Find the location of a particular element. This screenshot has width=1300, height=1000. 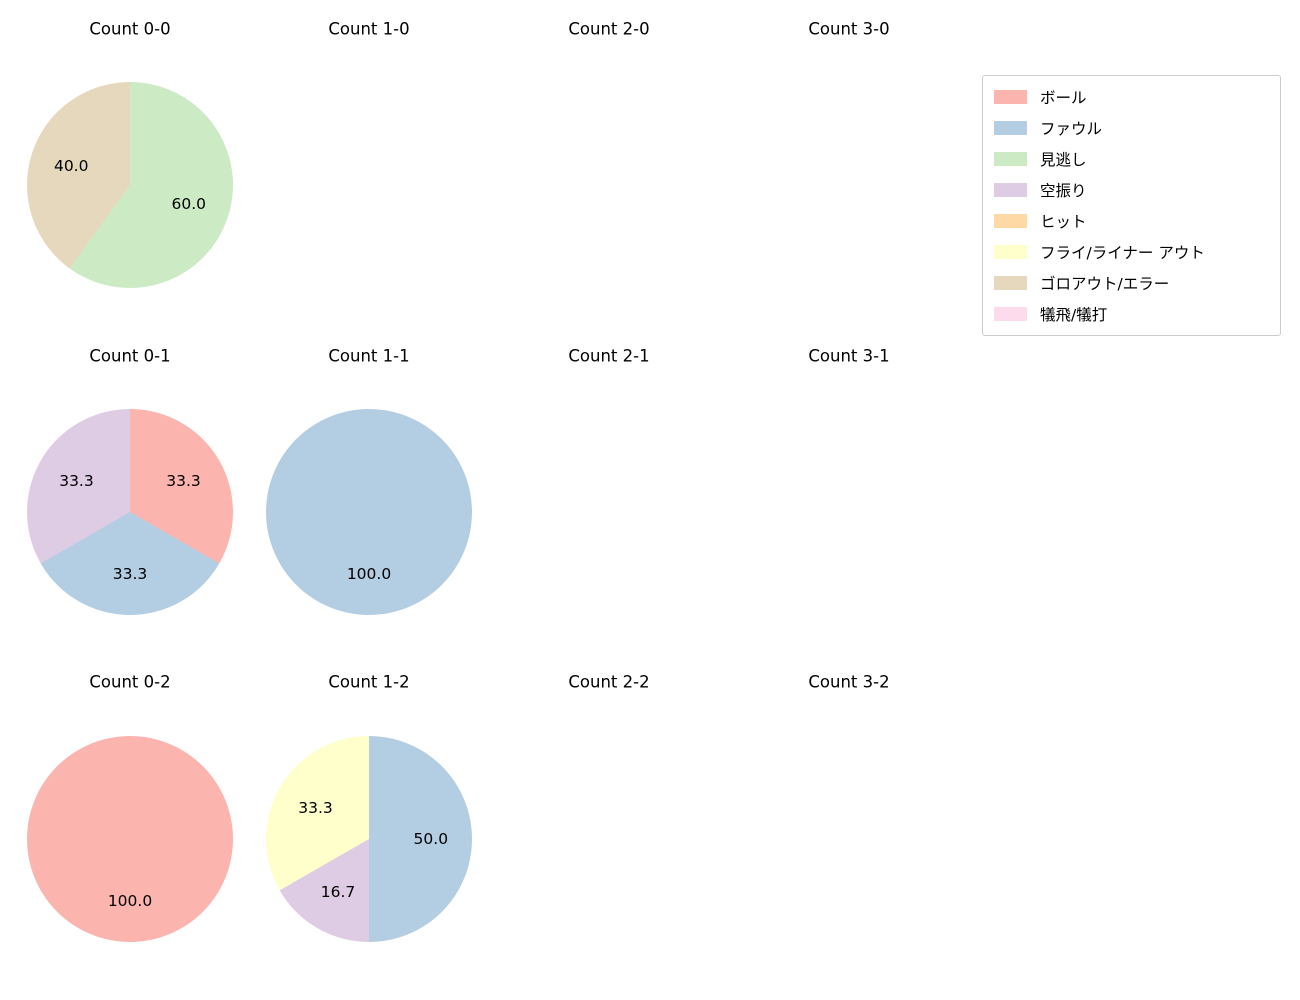

pie-title: Count 2-1 is located at coordinates (609, 356).